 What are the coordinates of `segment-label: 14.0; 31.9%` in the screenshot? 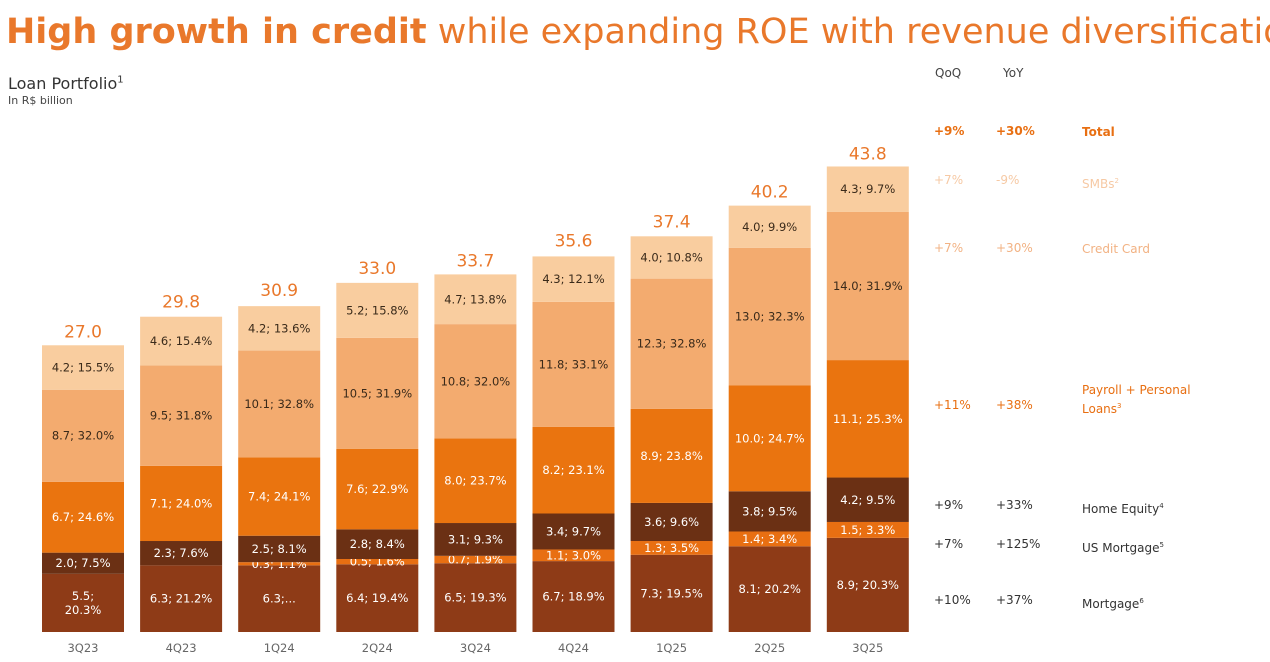 It's located at (868, 286).